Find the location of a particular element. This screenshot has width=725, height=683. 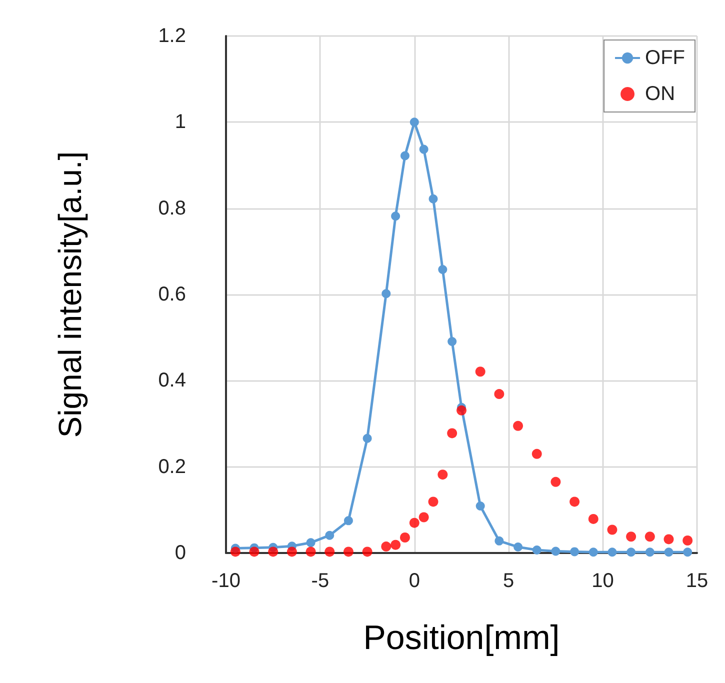

x-tick-label: -10 is located at coordinates (226, 581).